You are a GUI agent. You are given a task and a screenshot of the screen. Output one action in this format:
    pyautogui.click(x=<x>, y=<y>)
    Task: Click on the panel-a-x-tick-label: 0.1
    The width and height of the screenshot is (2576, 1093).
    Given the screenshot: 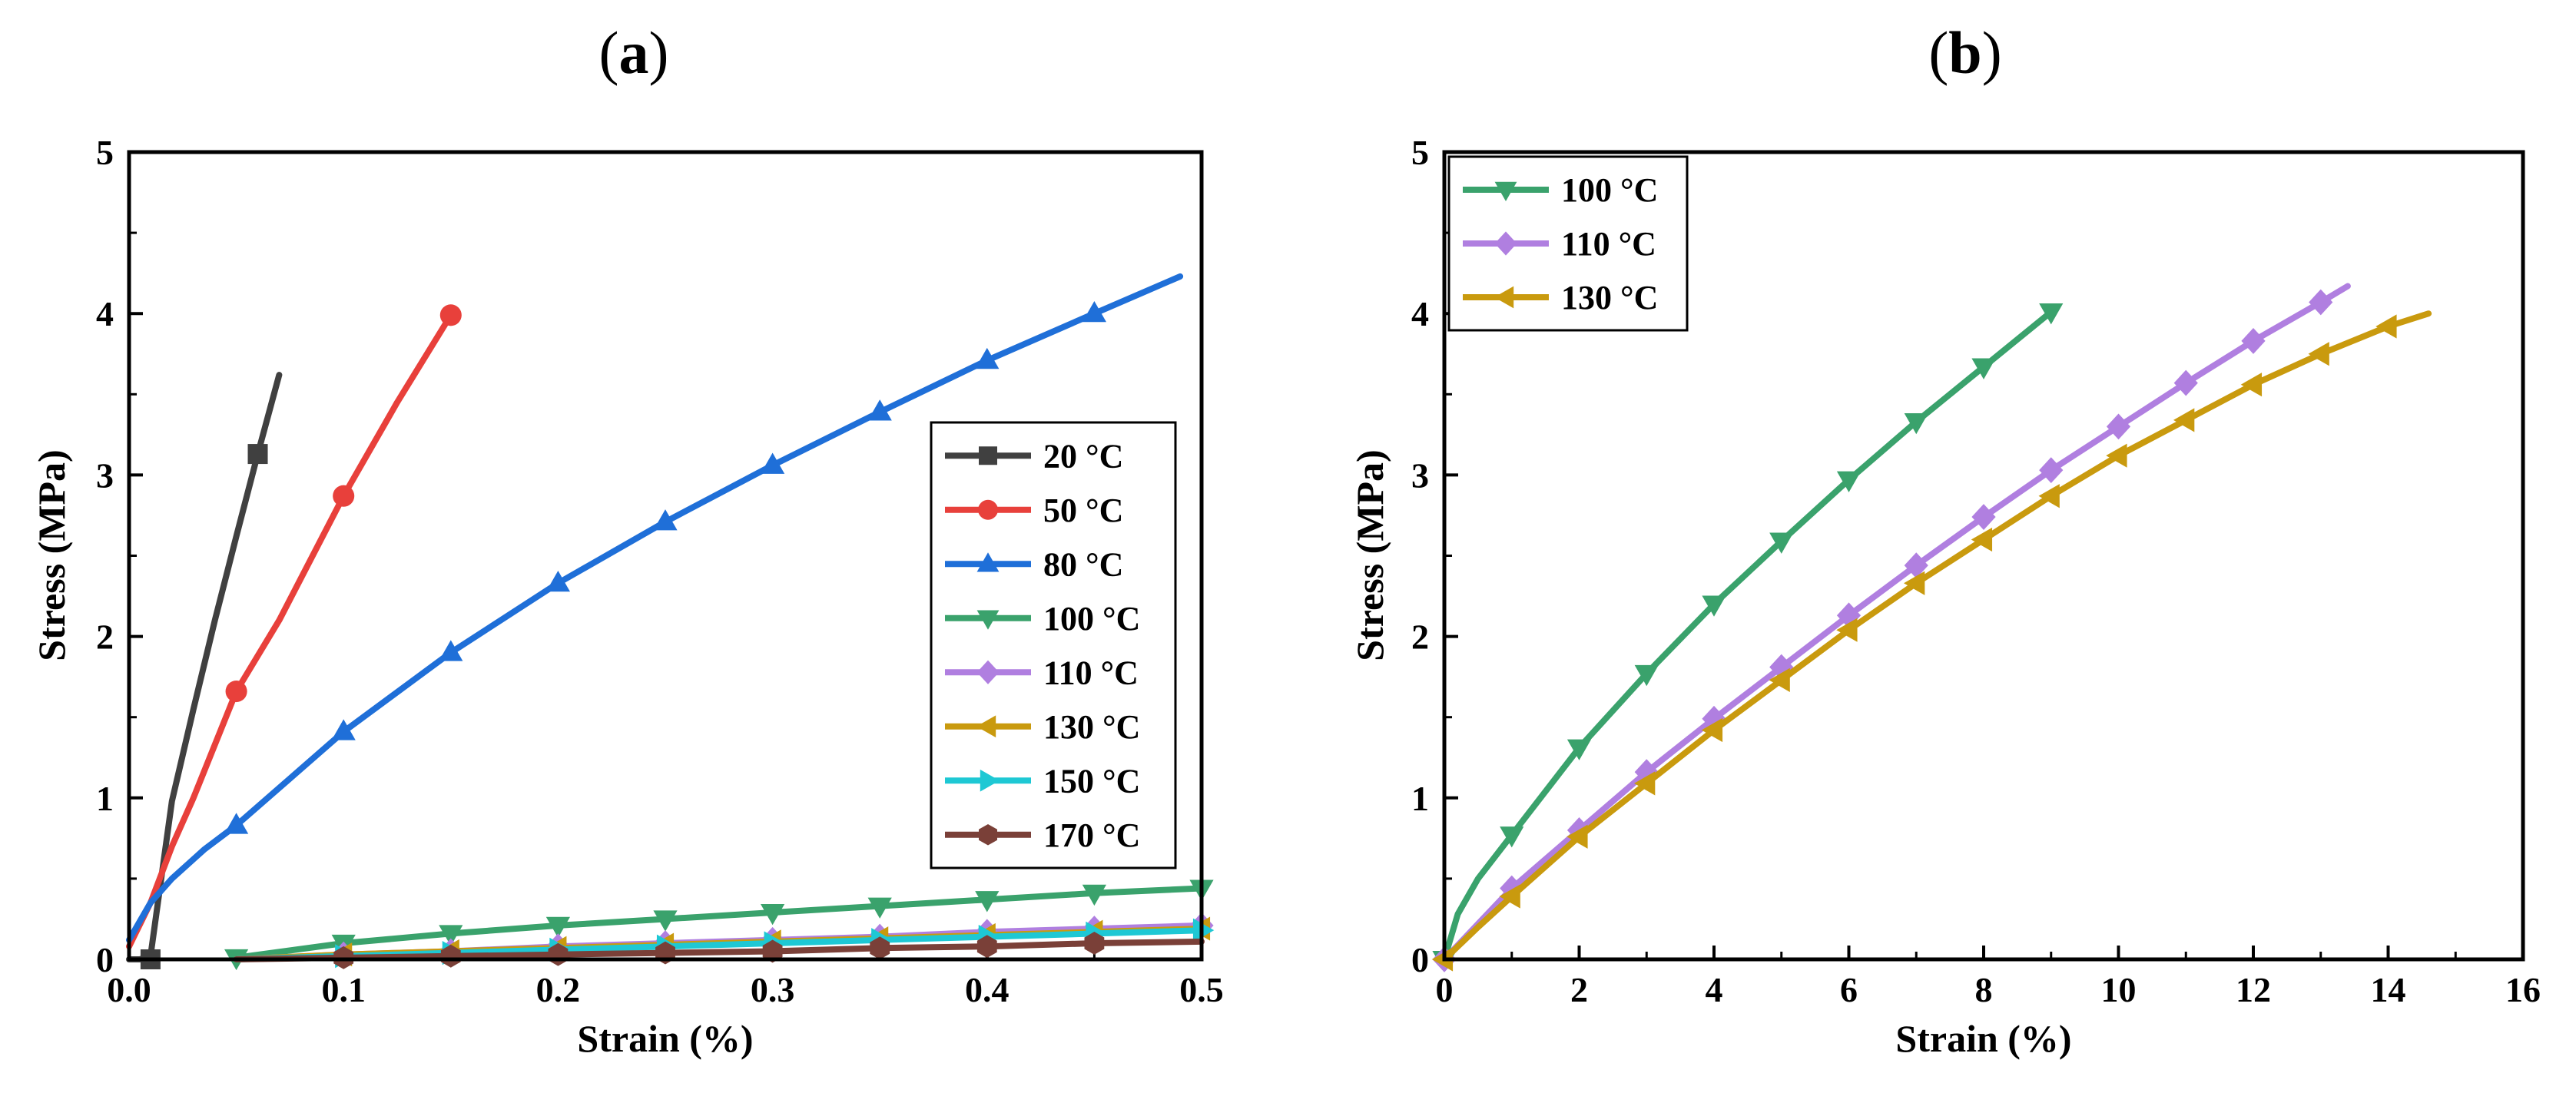 What is the action you would take?
    pyautogui.click(x=343, y=989)
    